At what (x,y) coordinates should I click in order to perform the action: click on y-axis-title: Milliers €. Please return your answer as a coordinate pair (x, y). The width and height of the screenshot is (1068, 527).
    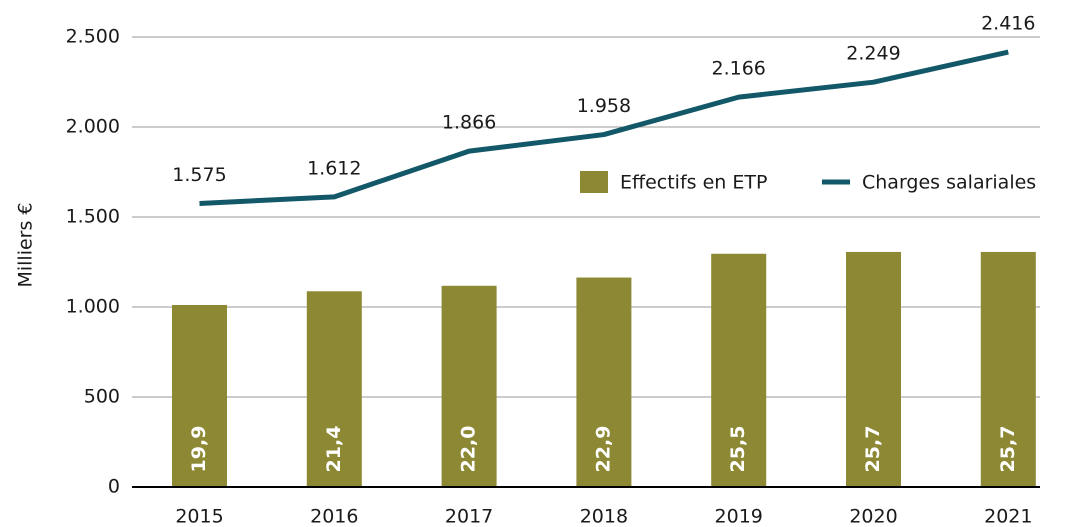
    Looking at the image, I should click on (26, 244).